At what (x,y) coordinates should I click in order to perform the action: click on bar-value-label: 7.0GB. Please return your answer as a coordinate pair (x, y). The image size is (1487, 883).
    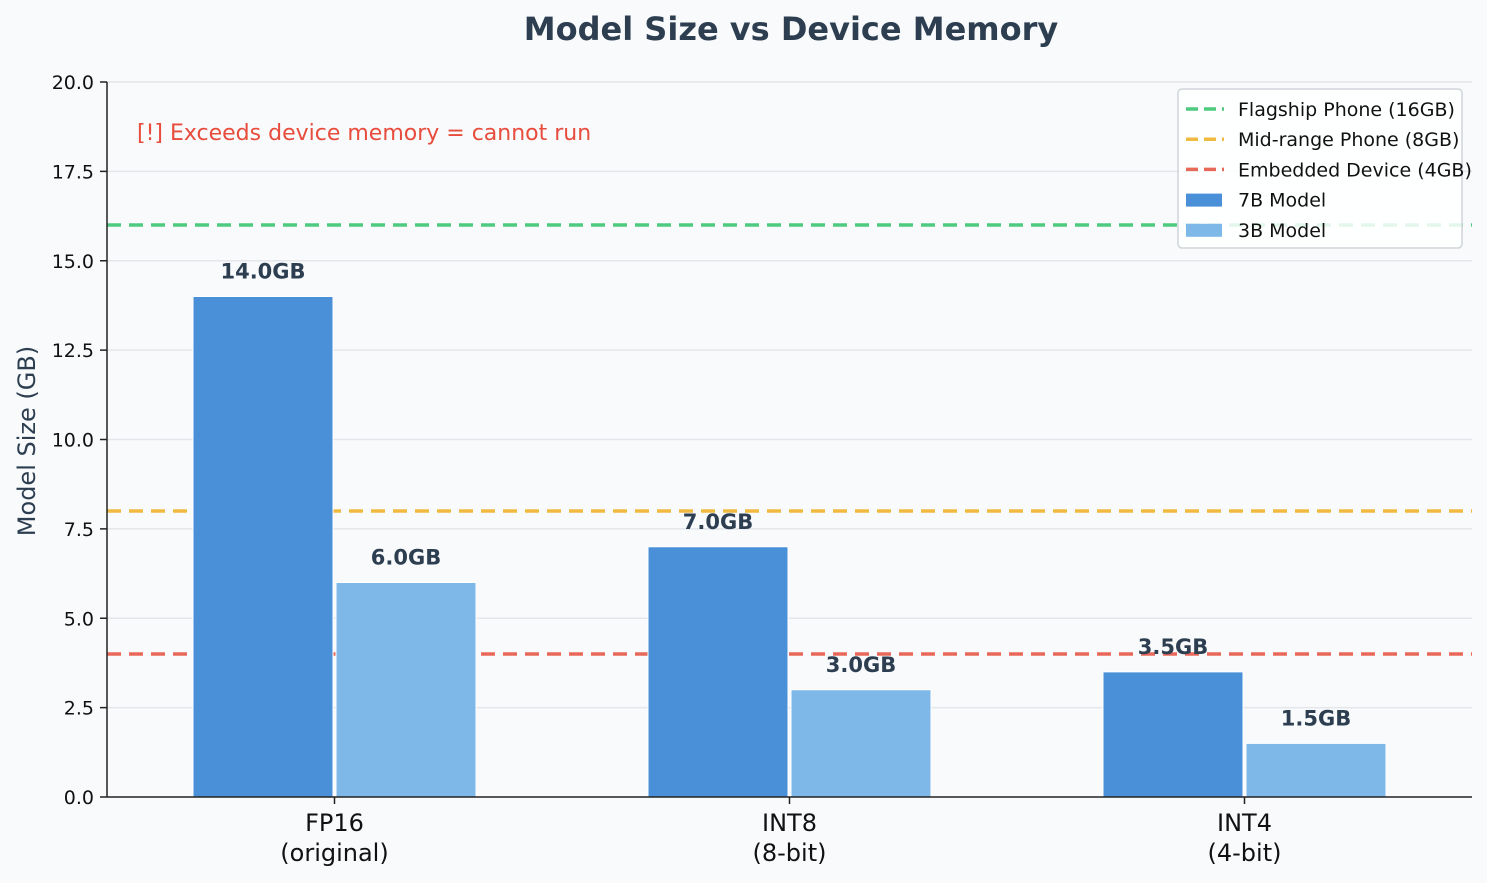
    Looking at the image, I should click on (718, 522).